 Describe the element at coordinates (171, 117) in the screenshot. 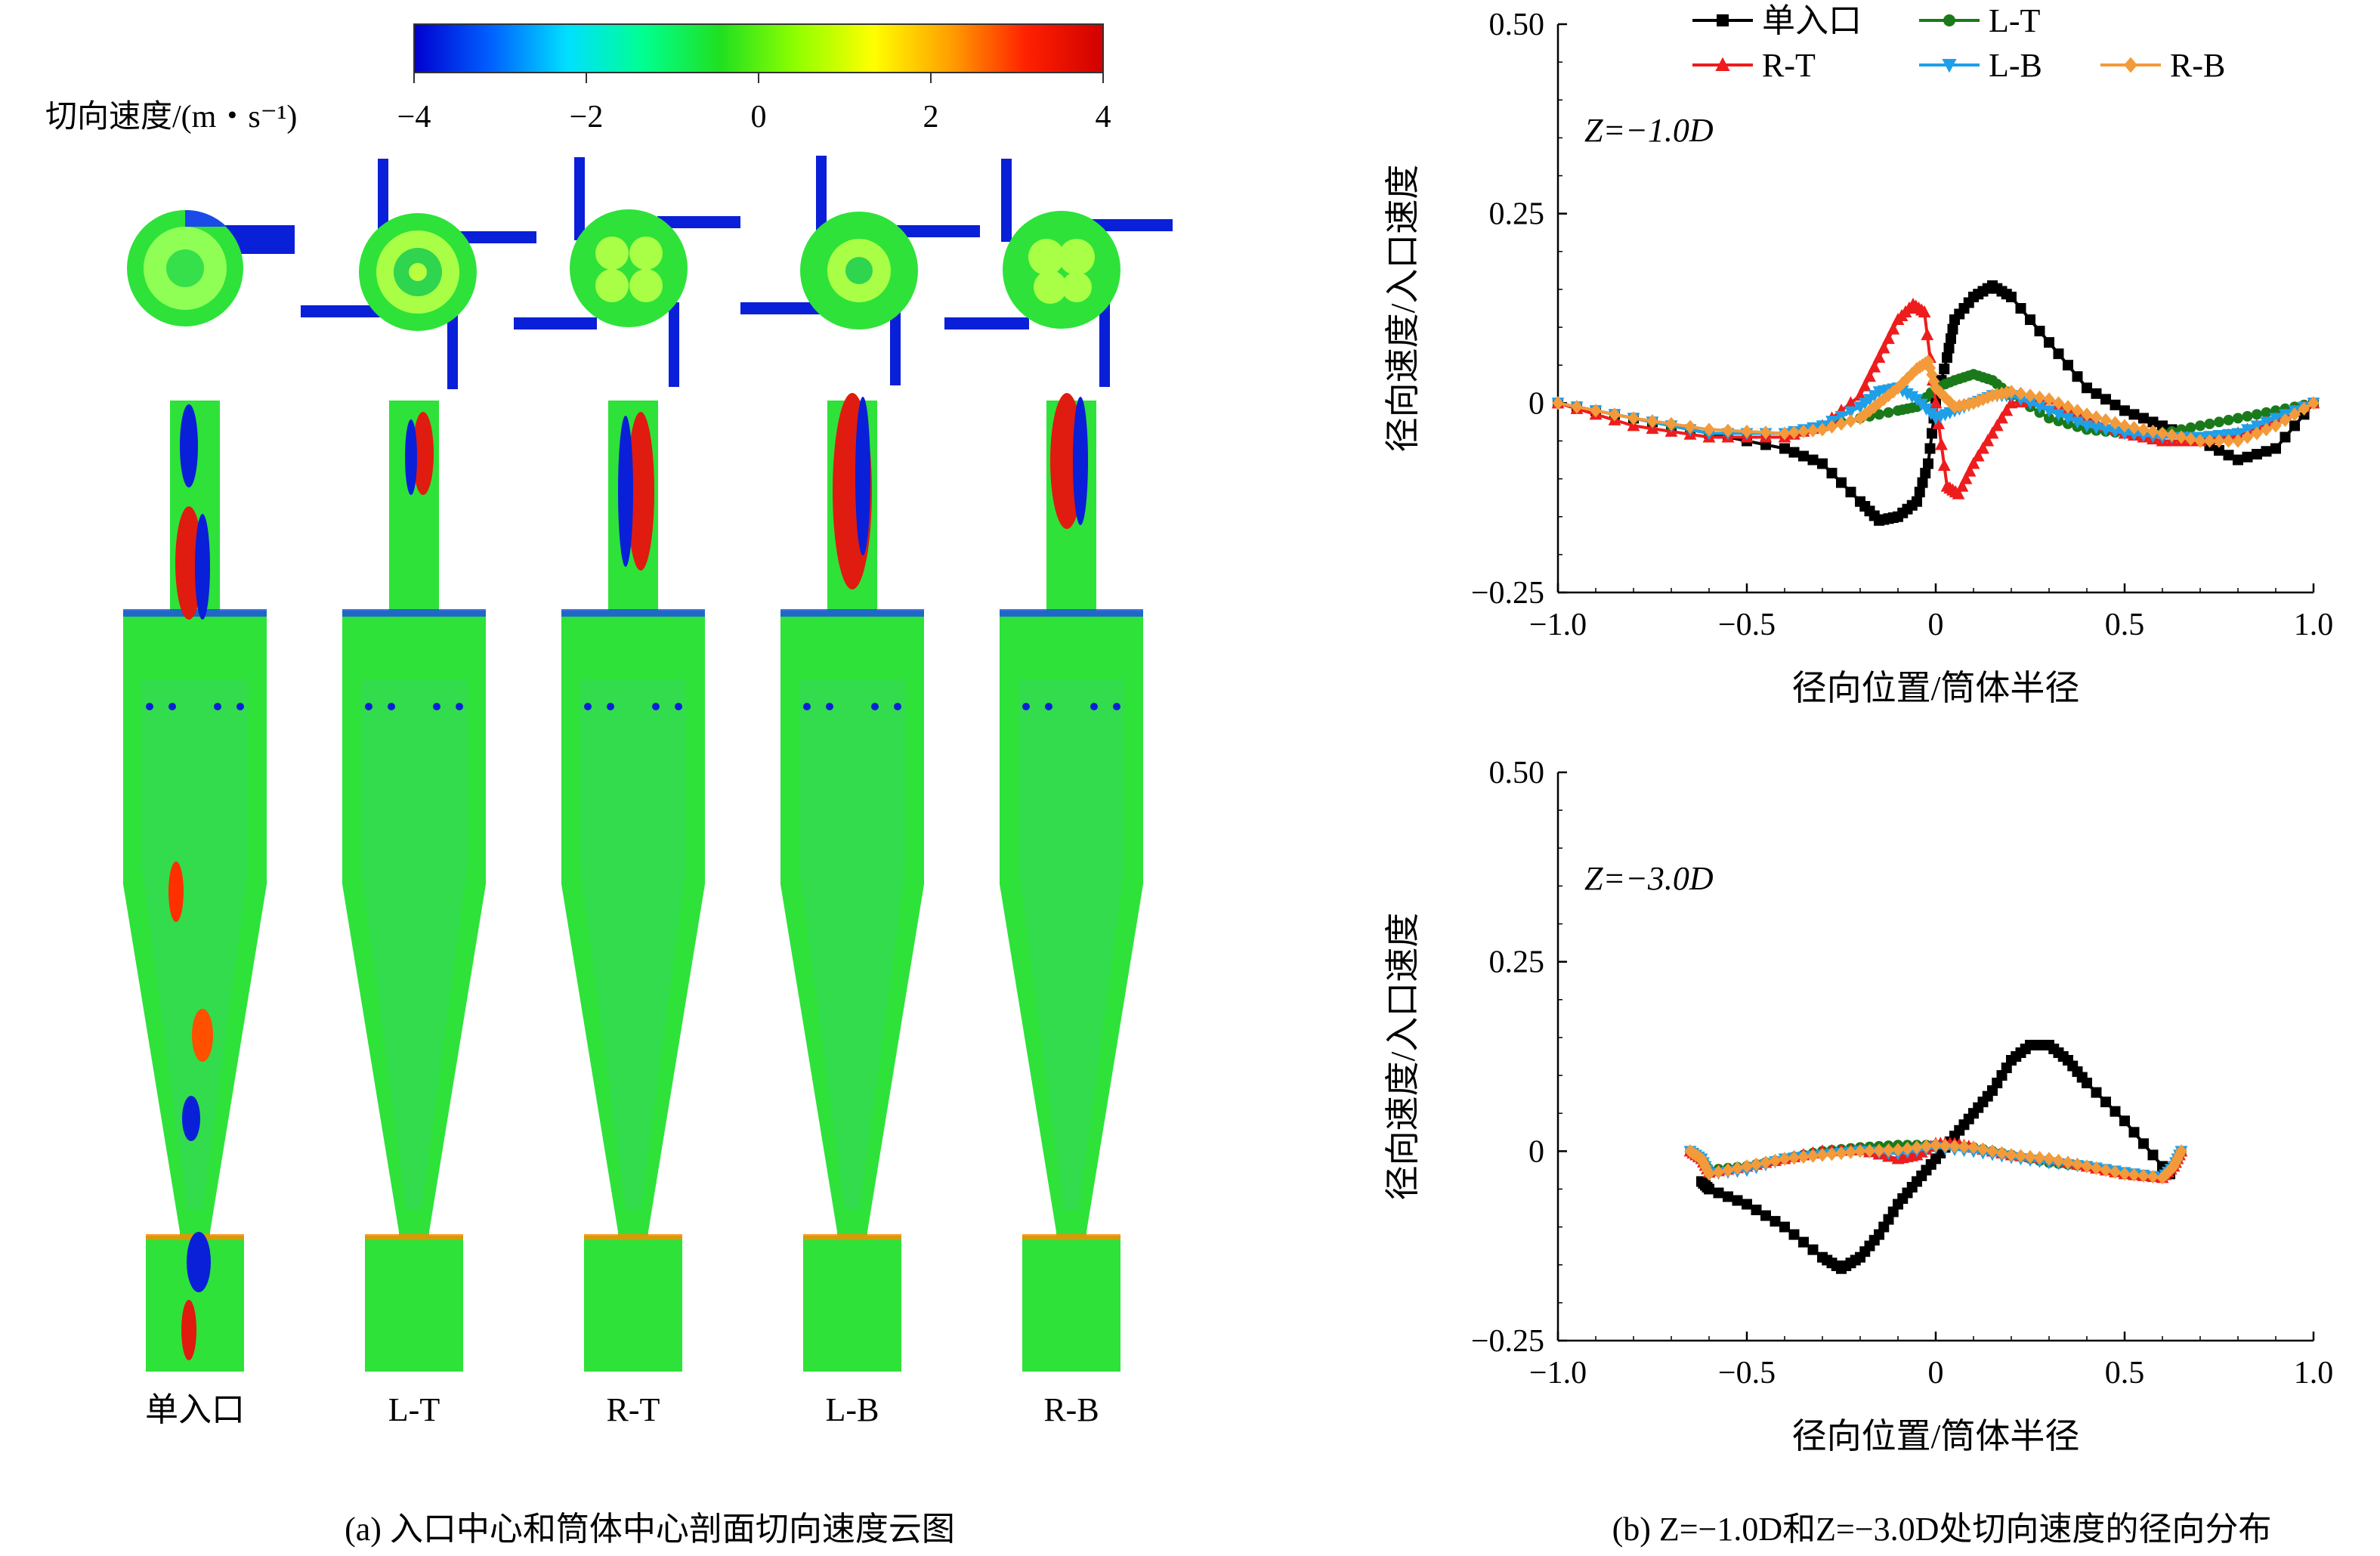

I see `colorbar-label: 切向速度/(m・s⁻¹)` at that location.